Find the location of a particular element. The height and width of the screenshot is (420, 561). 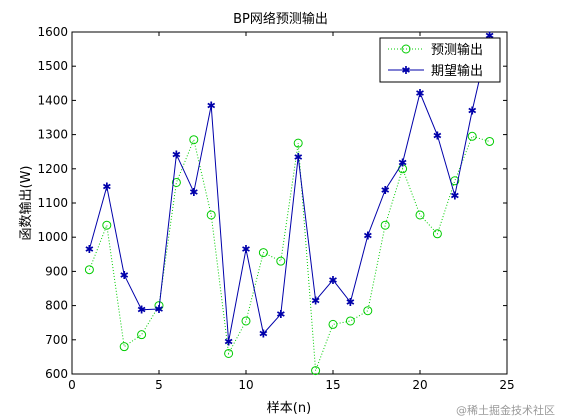

legend-label-expected: 期望输出 is located at coordinates (457, 71).